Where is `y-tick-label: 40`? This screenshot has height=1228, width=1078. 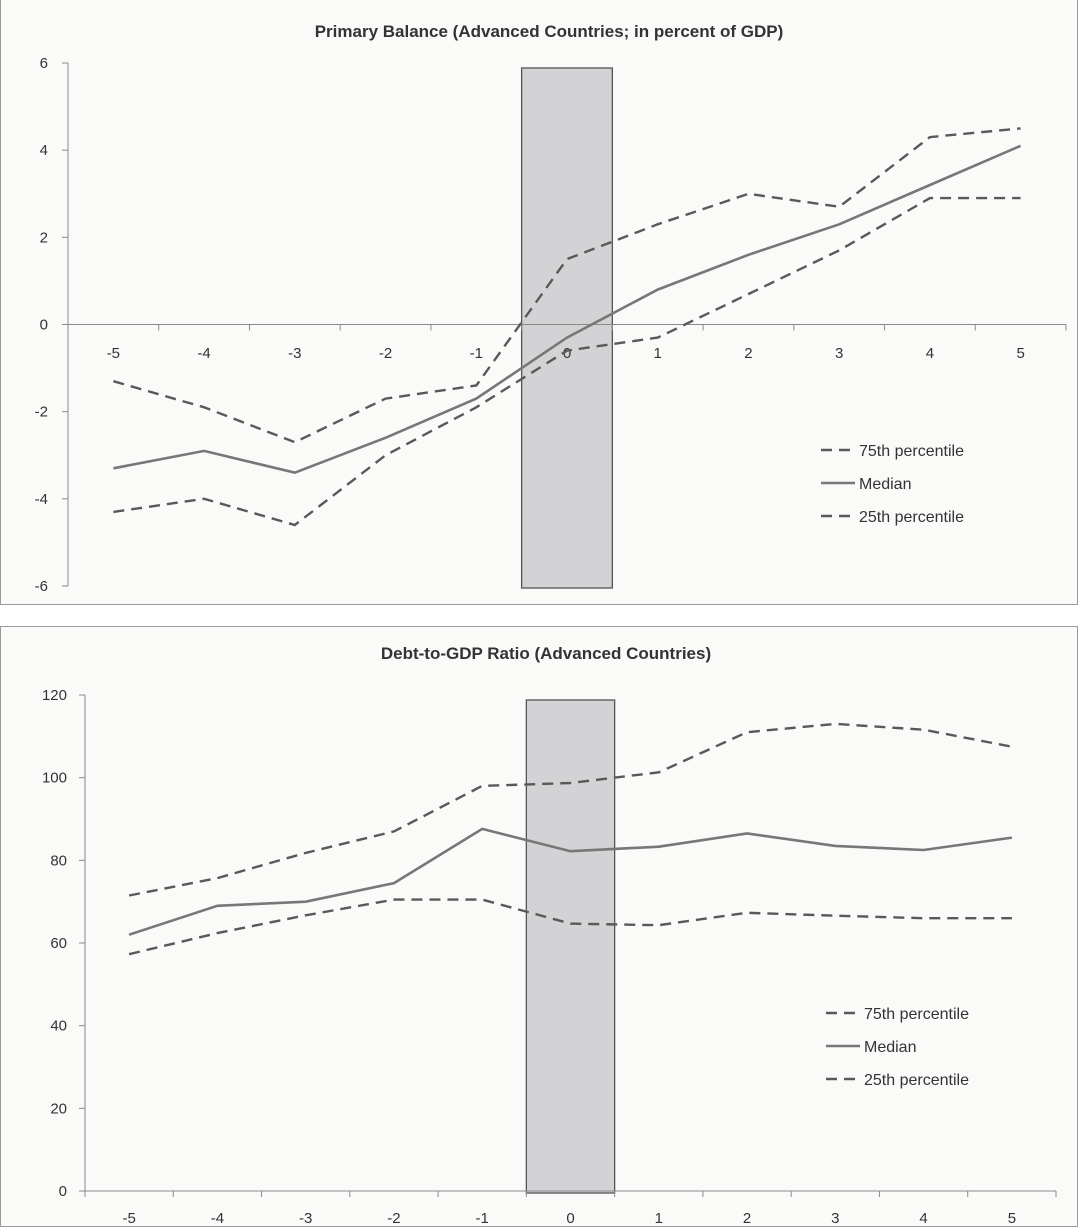
y-tick-label: 40 is located at coordinates (58, 1026).